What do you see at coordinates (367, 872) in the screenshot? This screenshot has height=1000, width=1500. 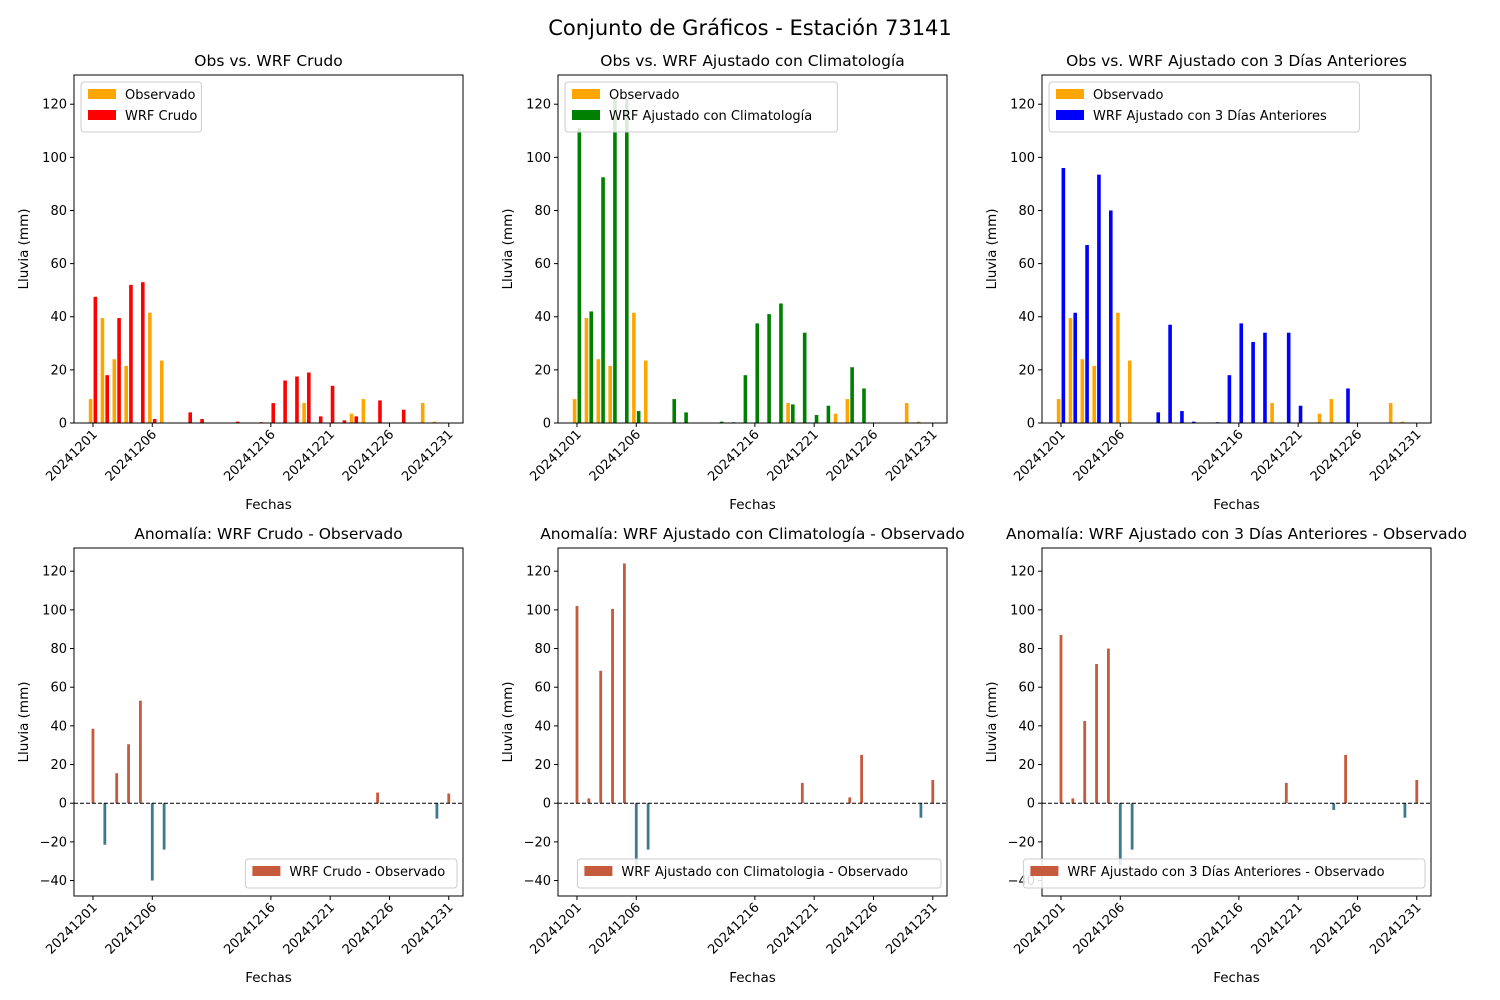 I see `legend-label-1: WRF Crudo - Observado` at bounding box center [367, 872].